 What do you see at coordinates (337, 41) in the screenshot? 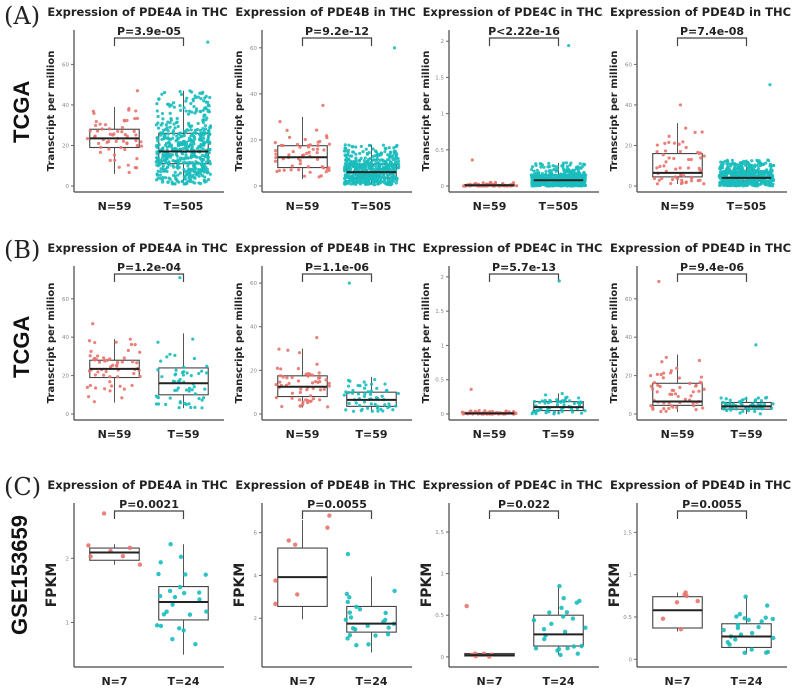
I see `significance-bracket` at bounding box center [337, 41].